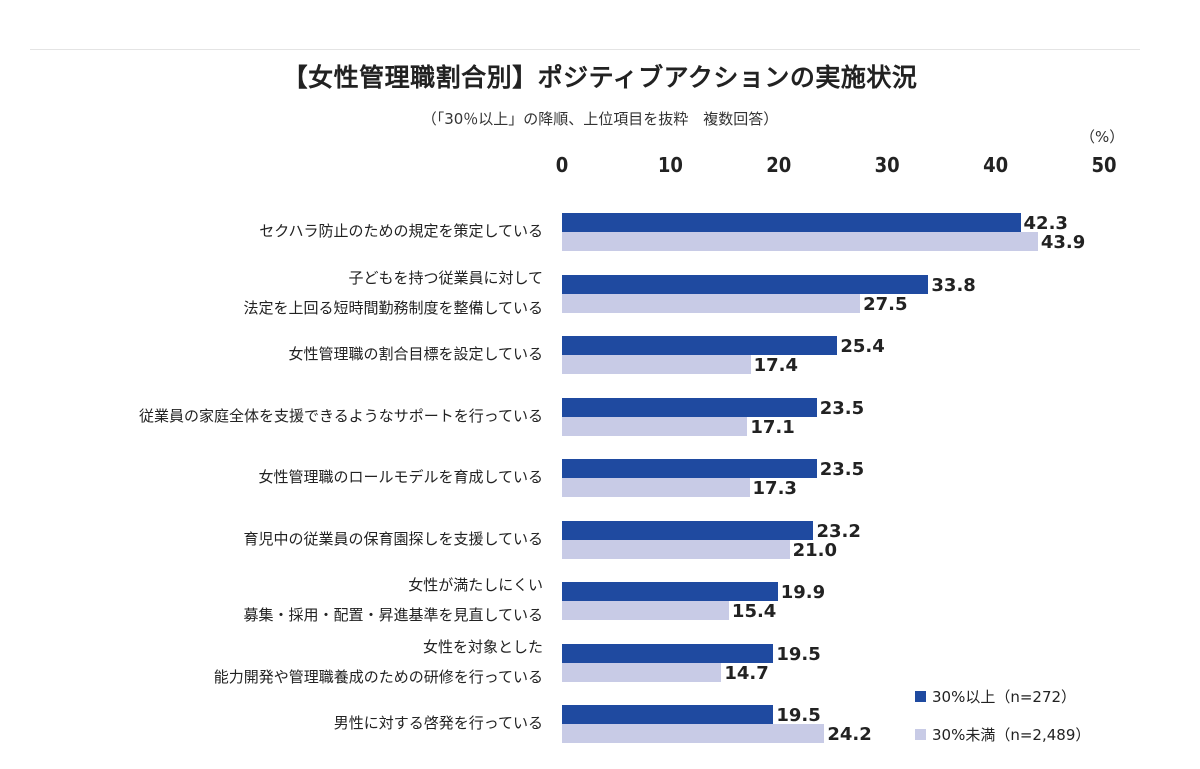  Describe the element at coordinates (378, 676) in the screenshot. I see `category-label-line: 能力開発や管理職養成のための研修を行っている` at that location.